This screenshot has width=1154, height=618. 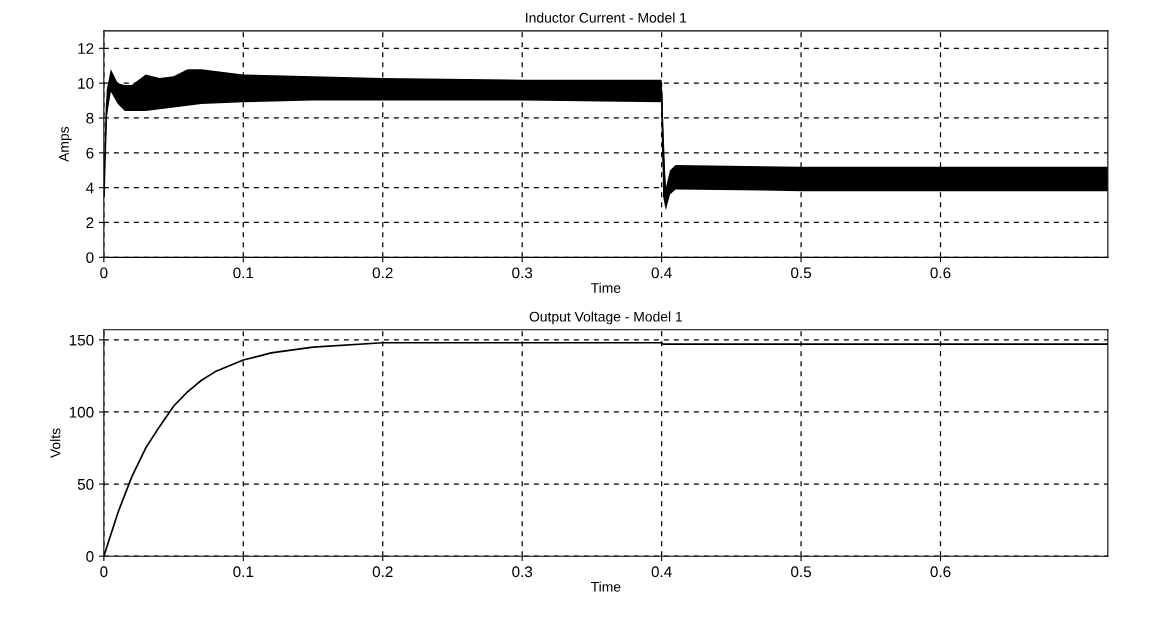 What do you see at coordinates (86, 48) in the screenshot?
I see `y-tick-label: 12` at bounding box center [86, 48].